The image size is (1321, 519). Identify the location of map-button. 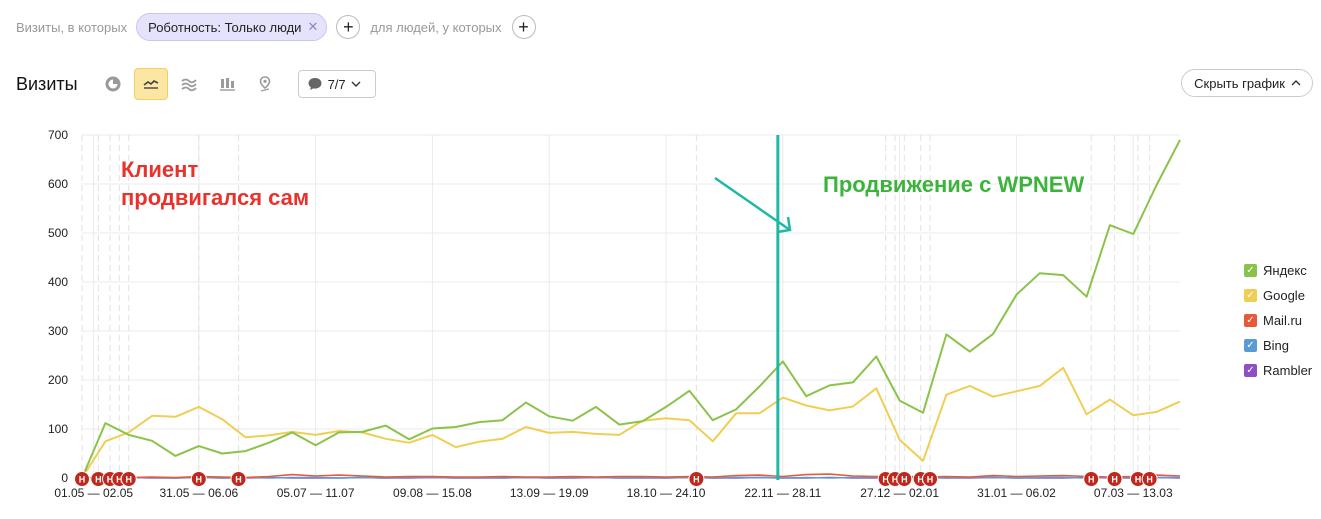
(265, 84).